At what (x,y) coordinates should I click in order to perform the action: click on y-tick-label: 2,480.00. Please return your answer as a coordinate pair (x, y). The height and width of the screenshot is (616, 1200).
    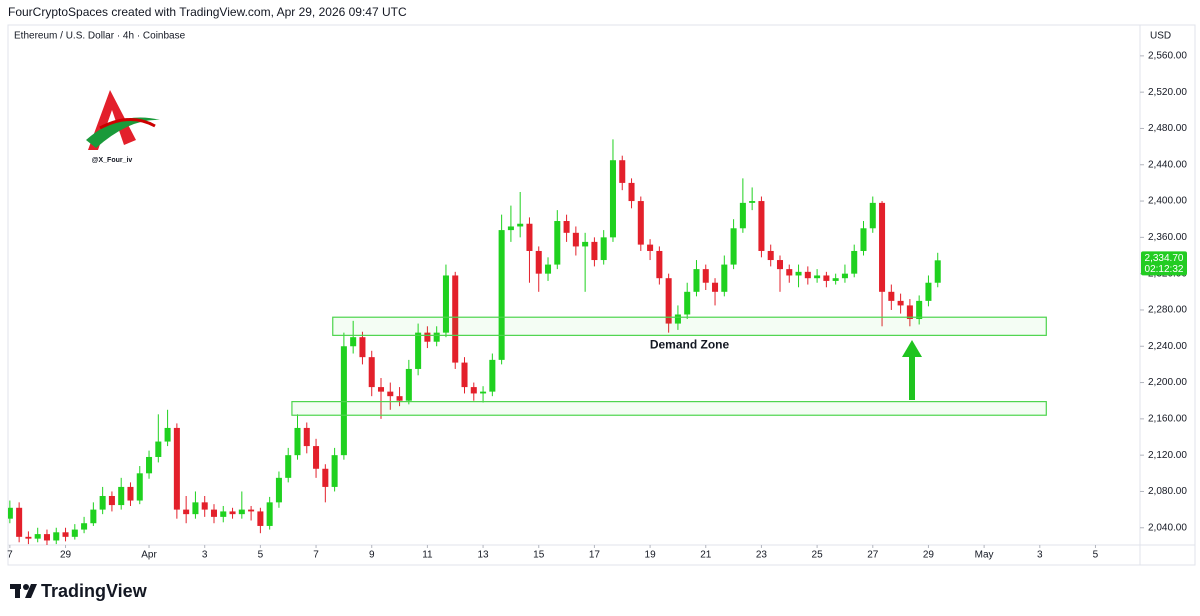
    Looking at the image, I should click on (1167, 128).